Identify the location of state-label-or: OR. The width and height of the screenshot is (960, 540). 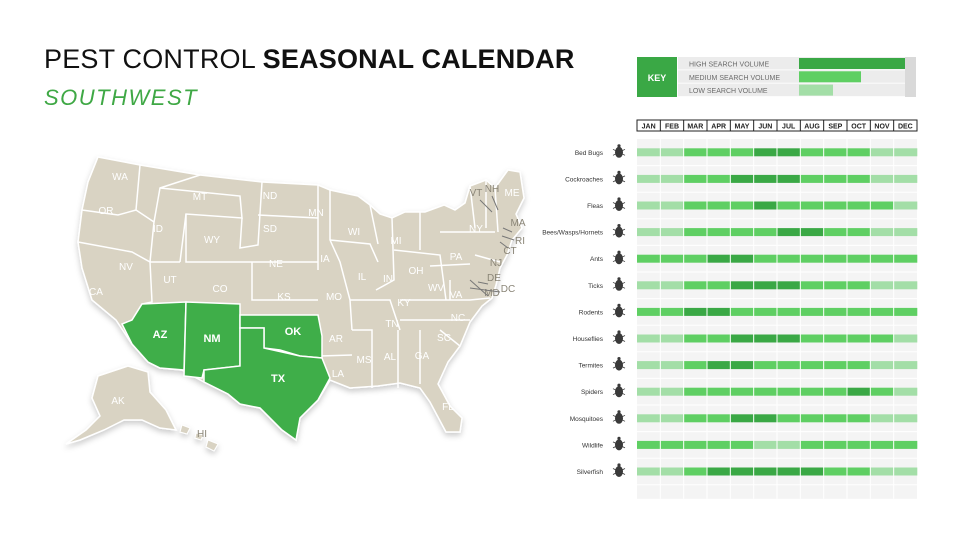
(106, 211).